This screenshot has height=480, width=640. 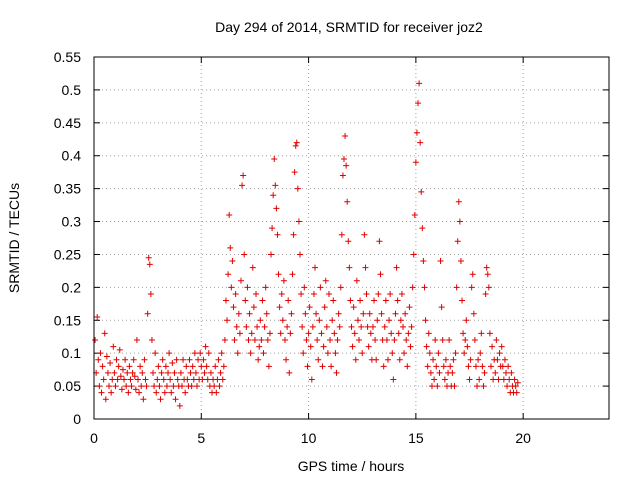 What do you see at coordinates (351, 466) in the screenshot?
I see `x-axis-label: GPS time / hours` at bounding box center [351, 466].